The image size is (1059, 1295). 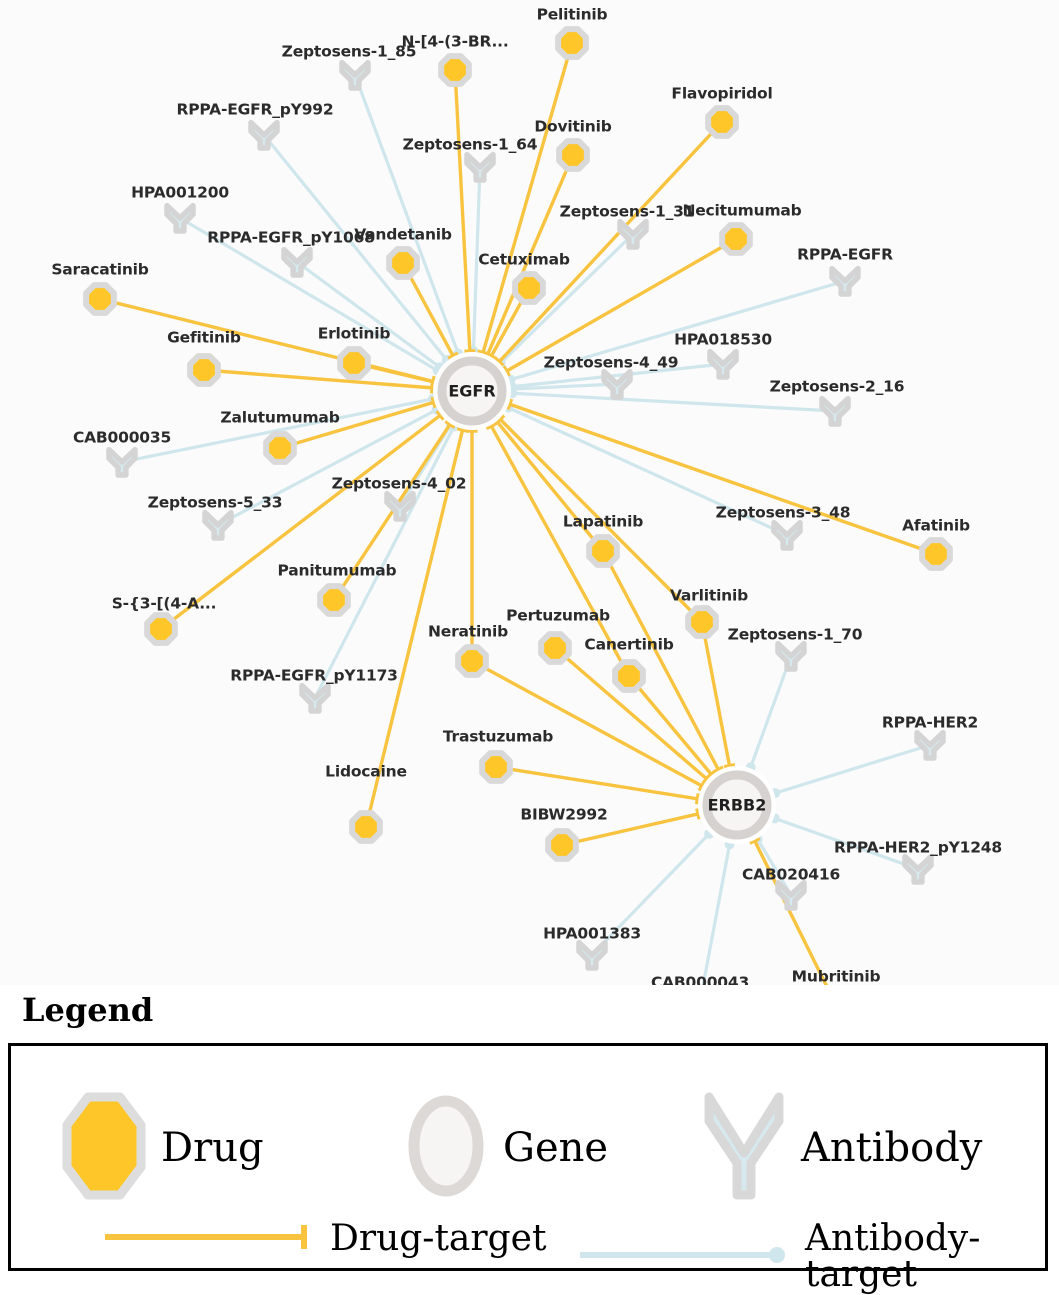 I want to click on legend-item-antibody-target: Antibody-target, so click(x=810, y=1257).